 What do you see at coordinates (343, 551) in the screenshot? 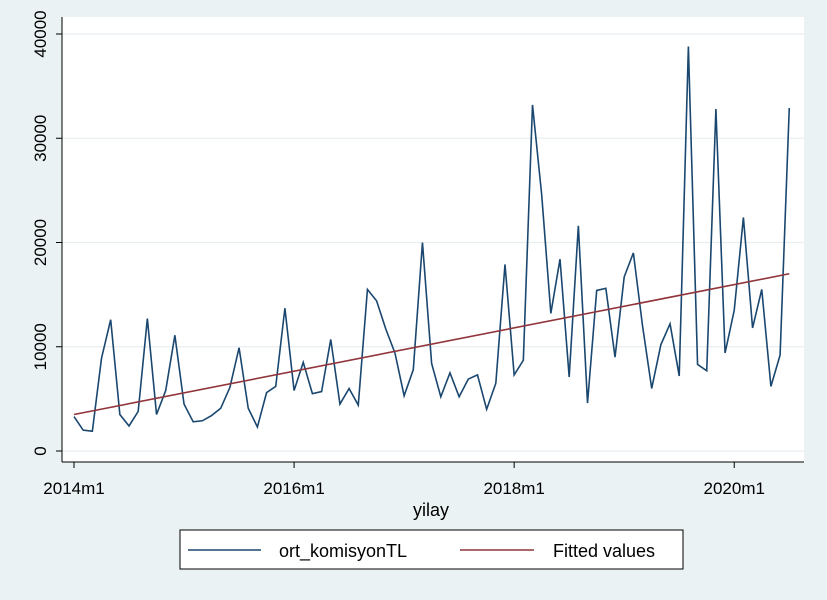
I see `legend-label-series: ort_komisyonTL` at bounding box center [343, 551].